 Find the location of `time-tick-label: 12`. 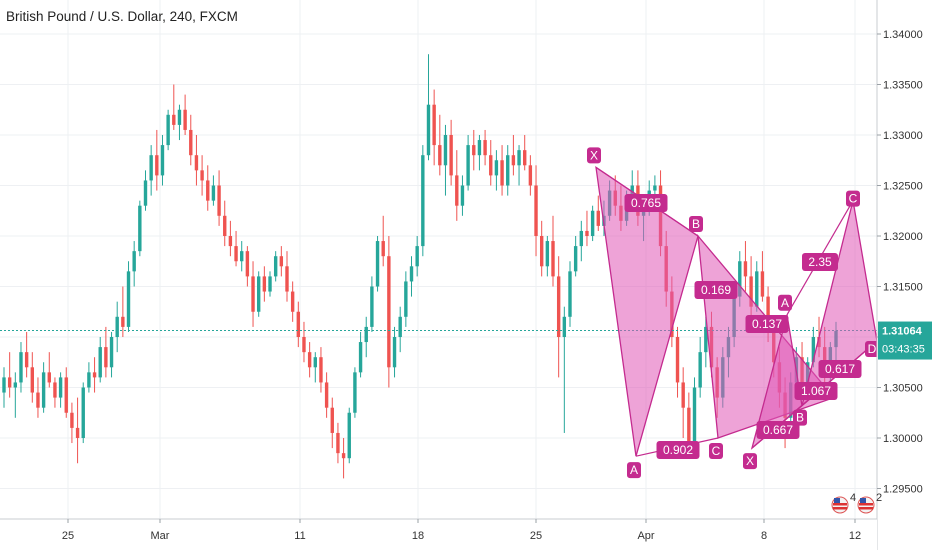

time-tick-label: 12 is located at coordinates (855, 536).